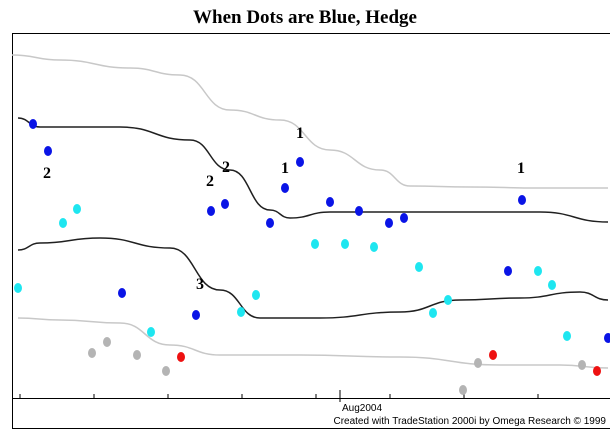 This screenshot has width=610, height=432. Describe the element at coordinates (362, 408) in the screenshot. I see `x-tick-label: Aug2004` at that location.